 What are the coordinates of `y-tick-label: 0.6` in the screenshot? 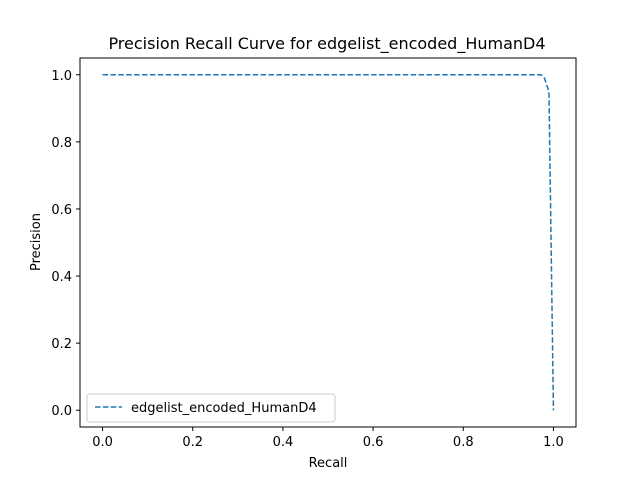 It's located at (61, 210).